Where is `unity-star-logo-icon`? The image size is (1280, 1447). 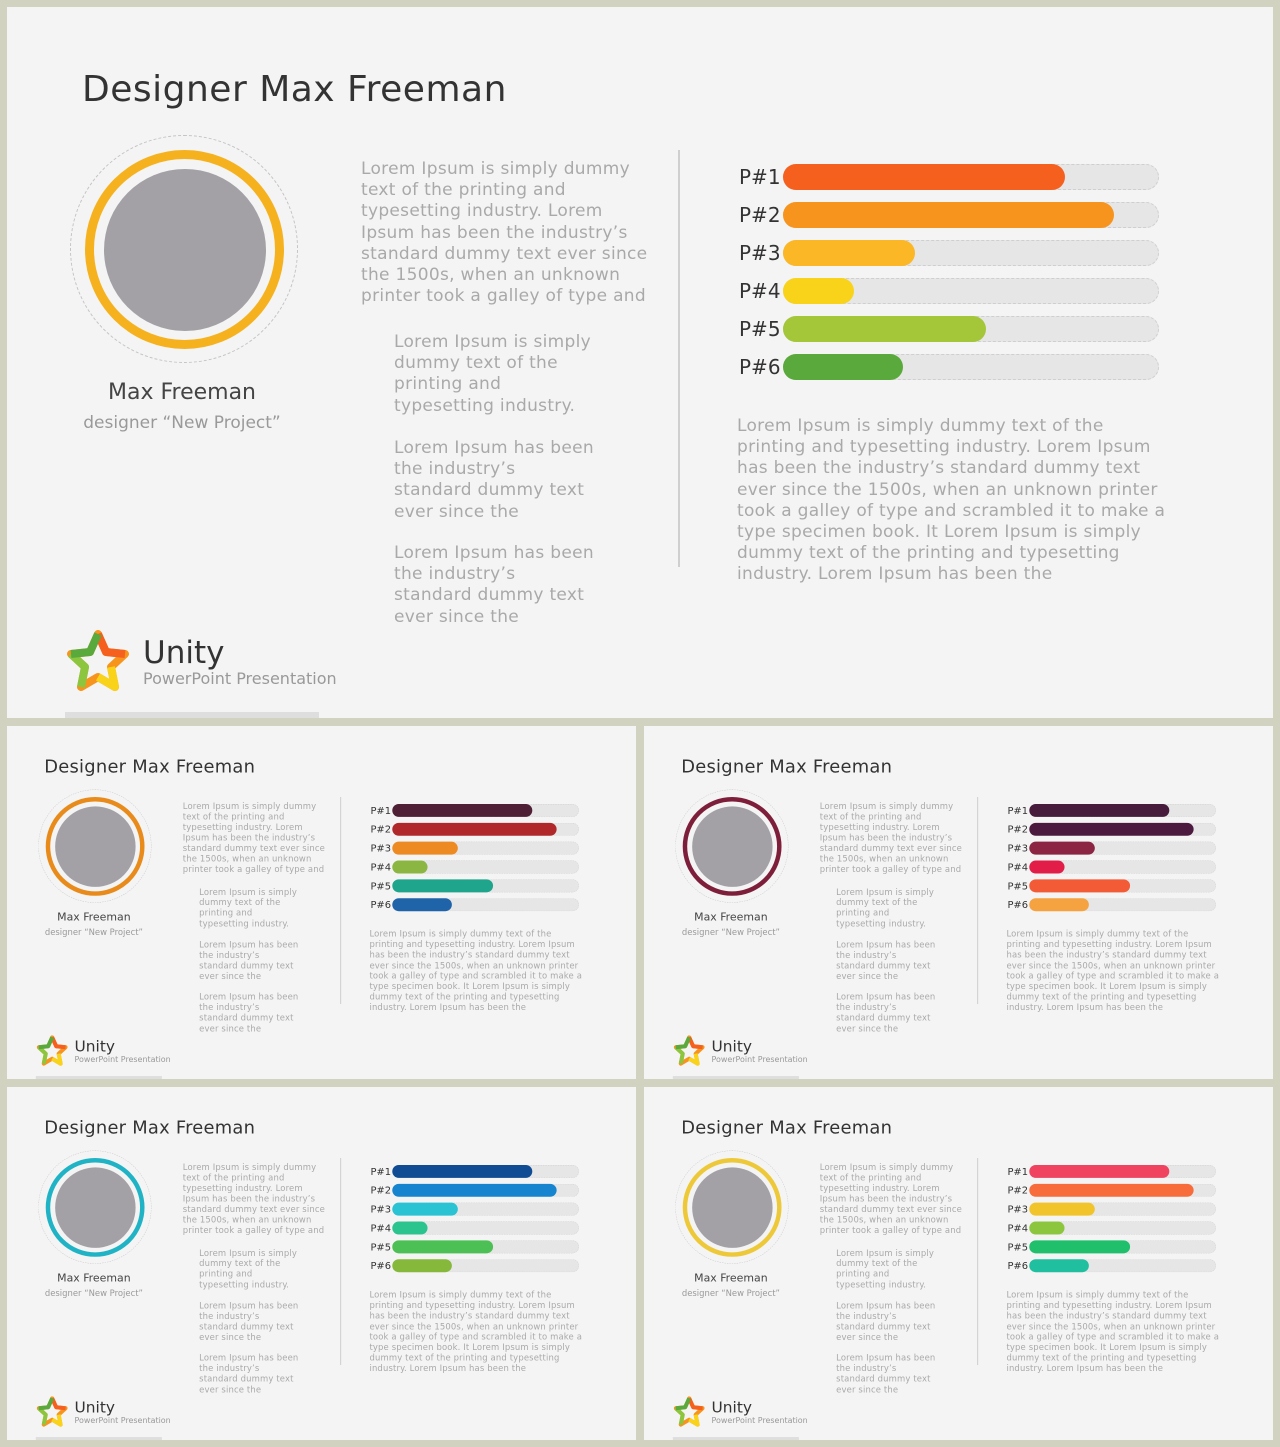 unity-star-logo-icon is located at coordinates (52, 1411).